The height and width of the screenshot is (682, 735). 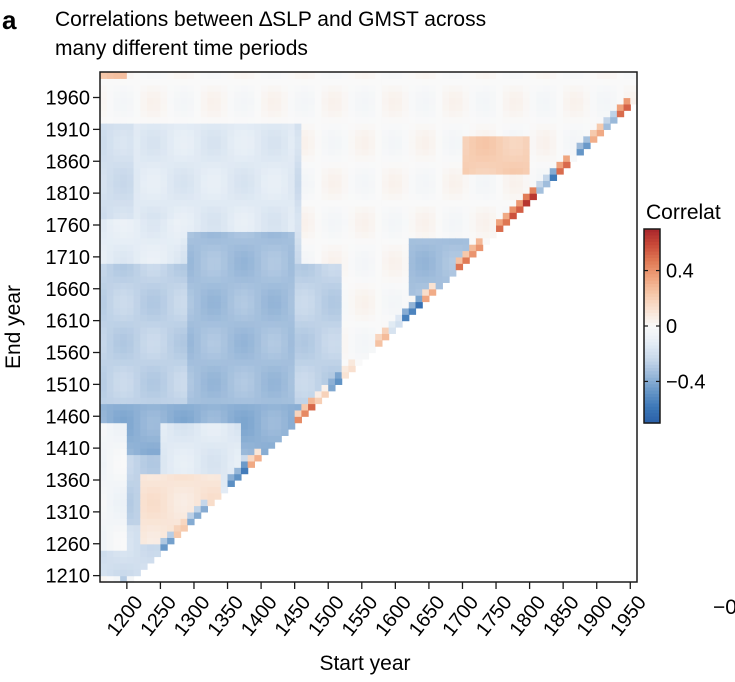 I want to click on colorbar-tick-label: 0, so click(x=671, y=327).